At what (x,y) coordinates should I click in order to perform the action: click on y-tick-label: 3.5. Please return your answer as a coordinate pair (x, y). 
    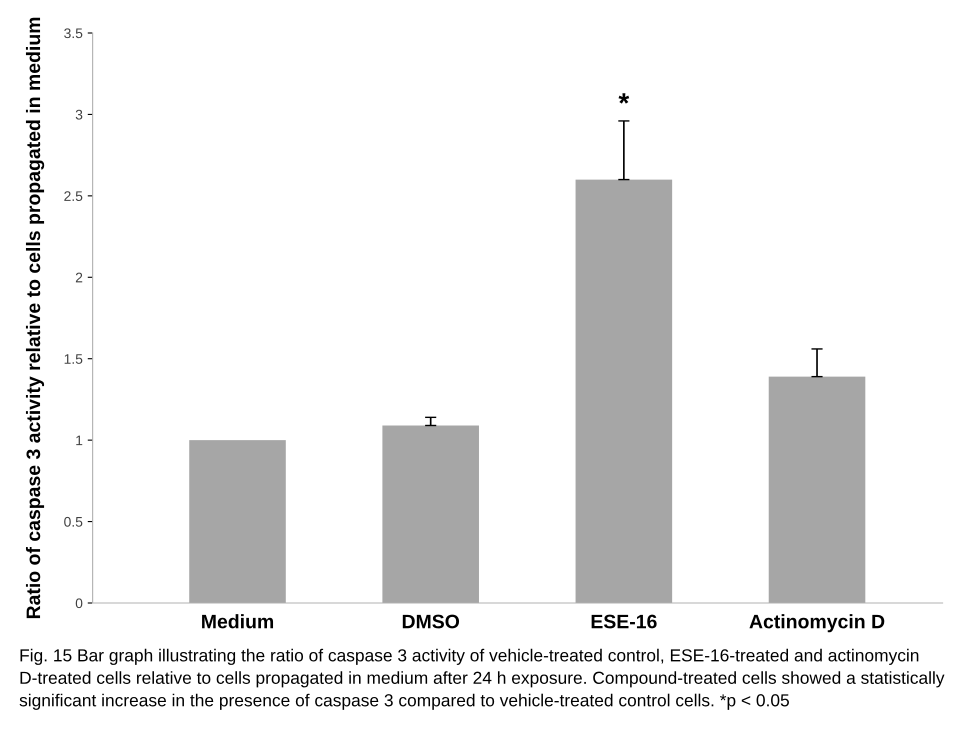
    Looking at the image, I should click on (73, 33).